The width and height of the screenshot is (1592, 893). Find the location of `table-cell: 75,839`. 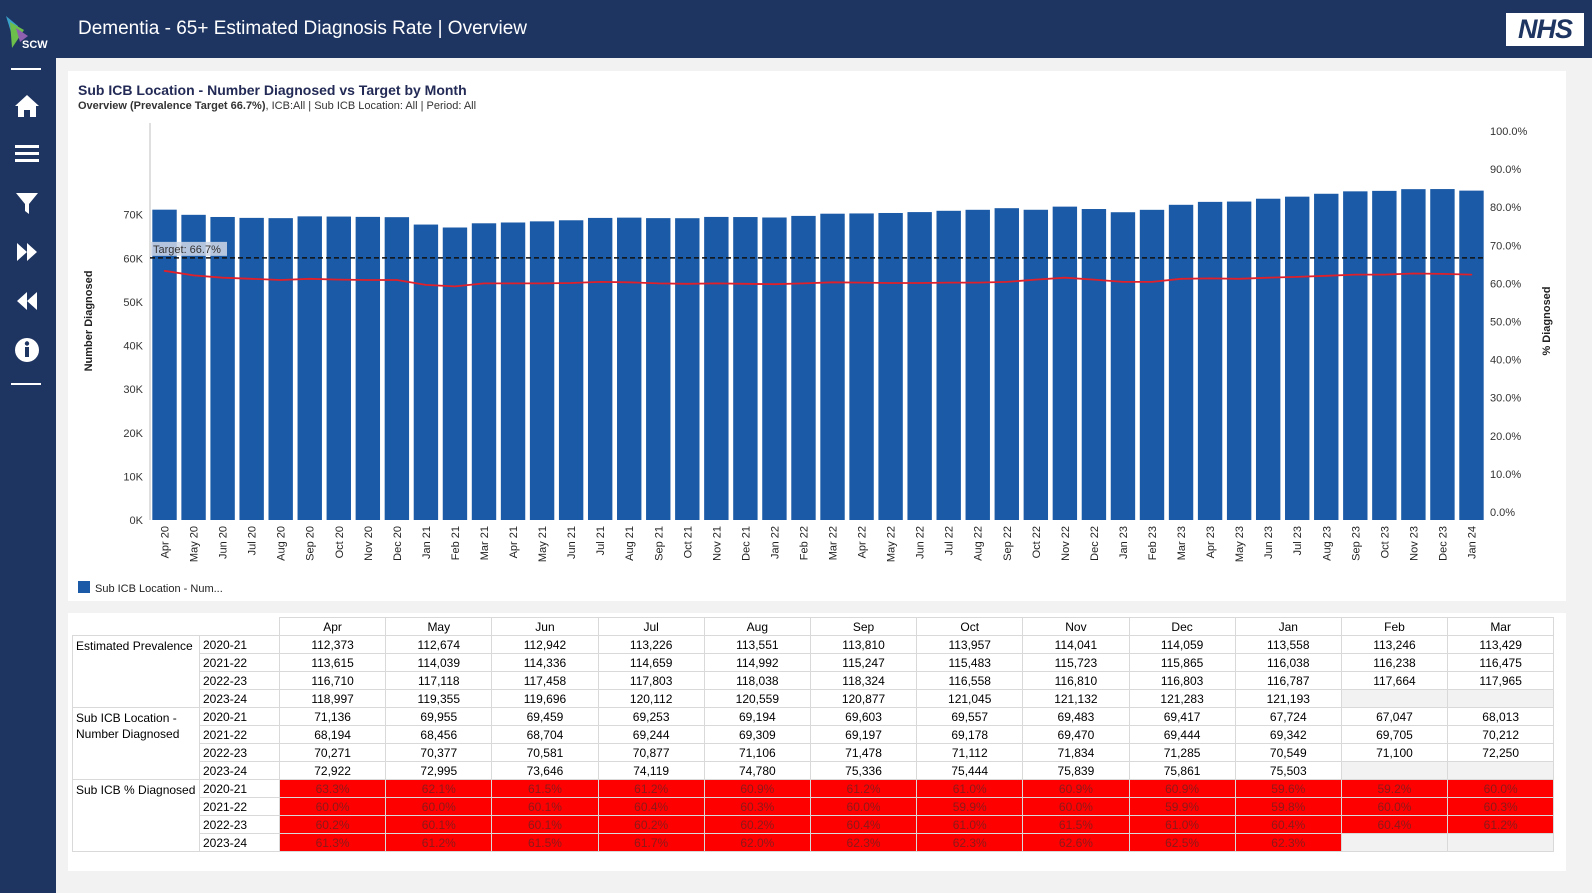

table-cell: 75,839 is located at coordinates (1076, 770).